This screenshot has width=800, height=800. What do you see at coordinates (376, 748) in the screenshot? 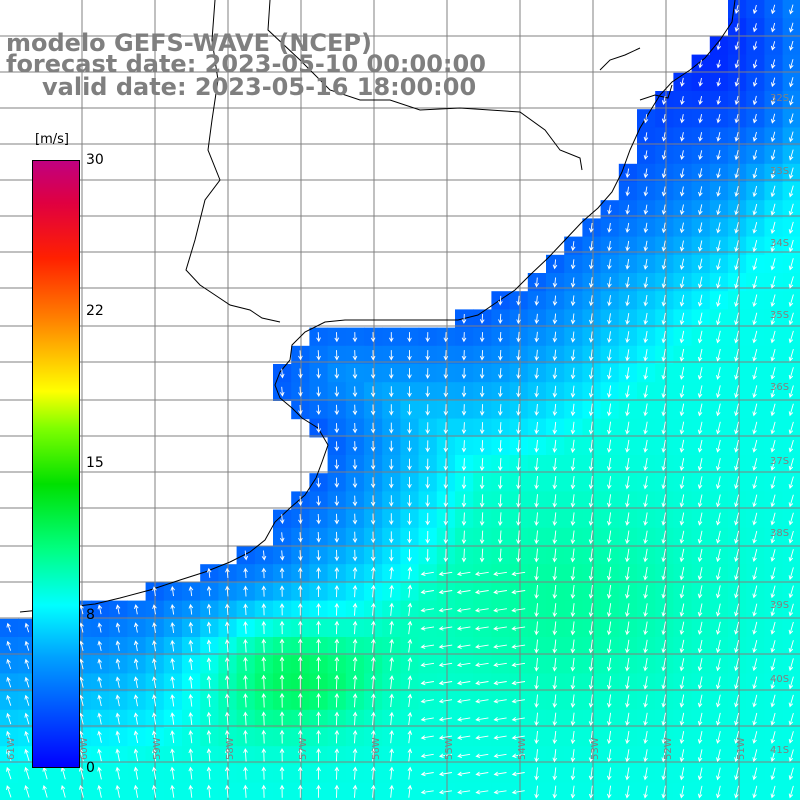
I see `longitude-labels: 61W 60W 59W 58W 57W 56W 55W 54W 53W 52W 51W` at bounding box center [376, 748].